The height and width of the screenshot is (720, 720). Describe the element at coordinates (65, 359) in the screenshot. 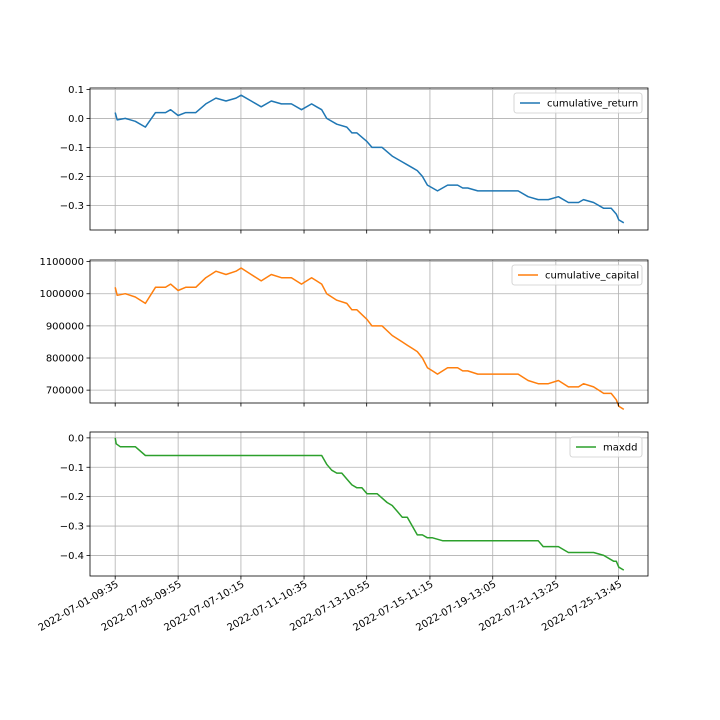

I see `y-tick-label: 800000` at that location.